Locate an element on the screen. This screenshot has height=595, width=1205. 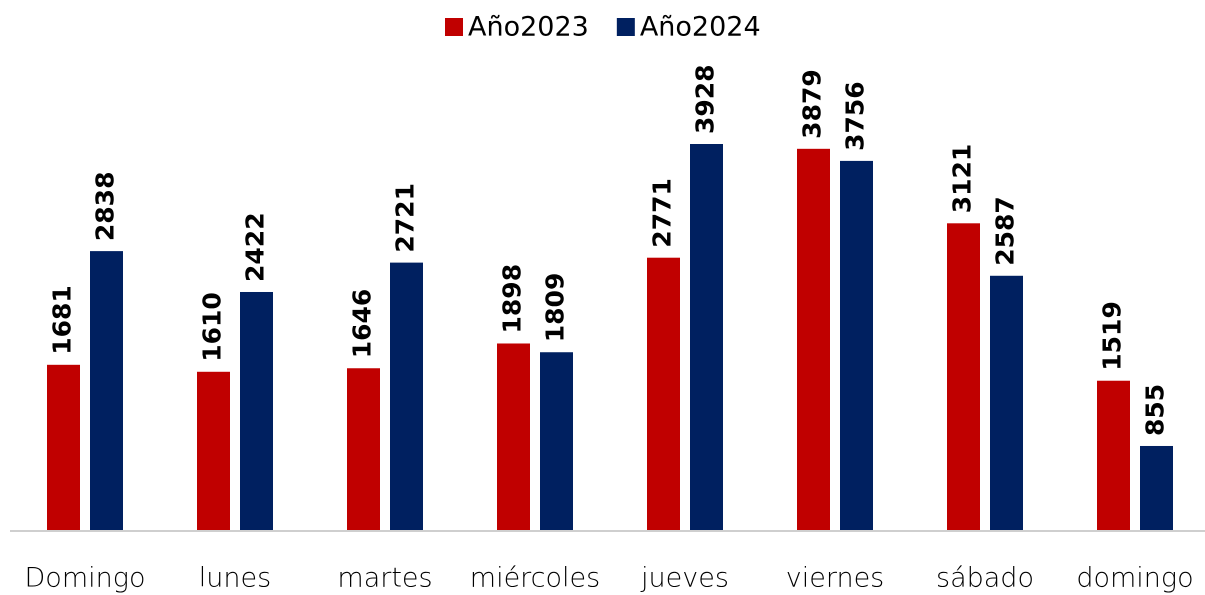
value-label: 3928 is located at coordinates (705, 99).